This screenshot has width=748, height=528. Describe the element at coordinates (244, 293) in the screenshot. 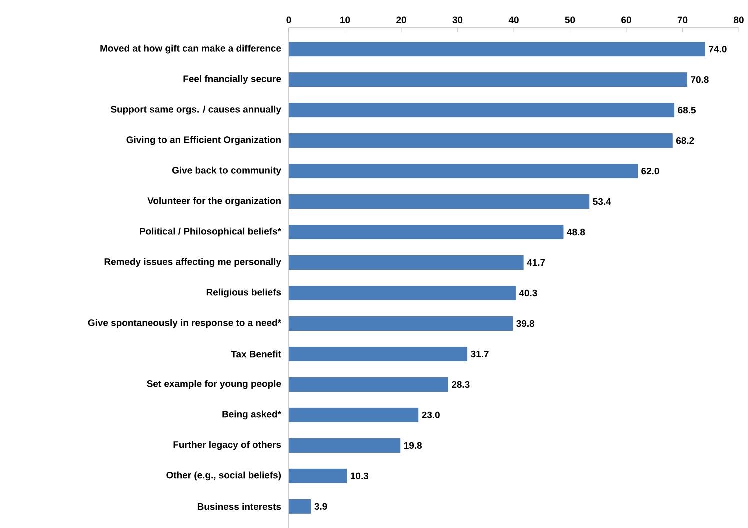

I see `y-tick-label: Religious beliefs` at that location.